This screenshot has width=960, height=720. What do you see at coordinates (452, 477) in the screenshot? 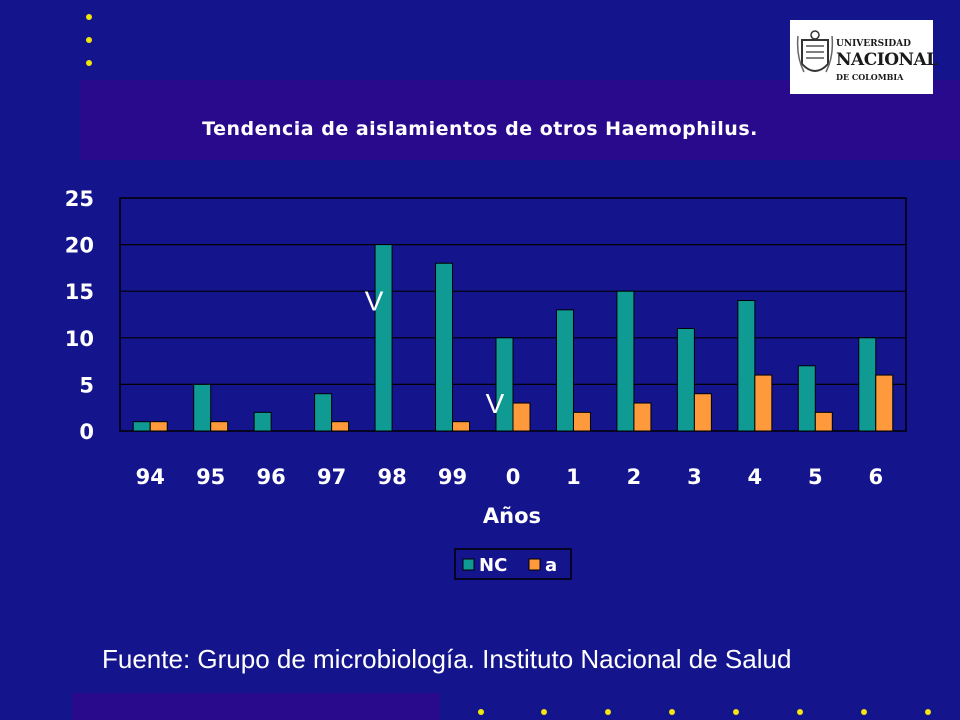
I see `x-tick-label: 99` at bounding box center [452, 477].